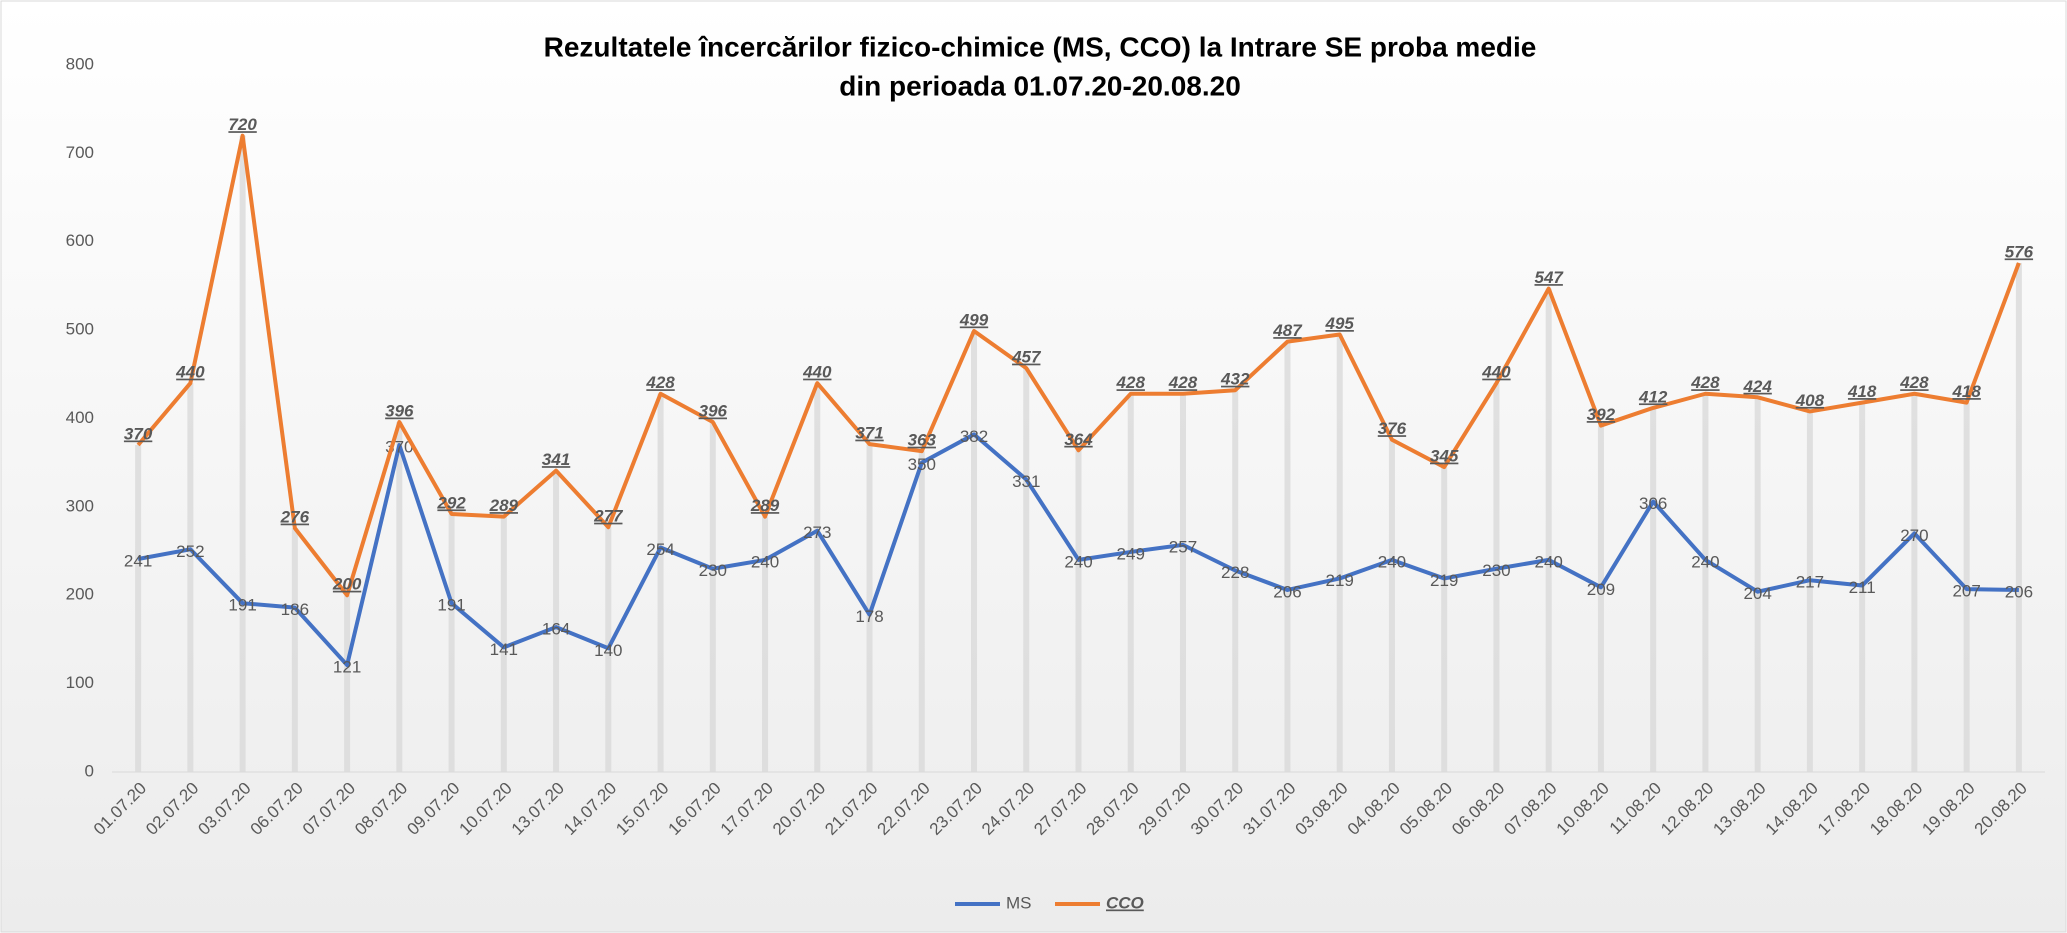 Image resolution: width=2067 pixels, height=933 pixels. What do you see at coordinates (190, 551) in the screenshot?
I see `data-label: 252` at bounding box center [190, 551].